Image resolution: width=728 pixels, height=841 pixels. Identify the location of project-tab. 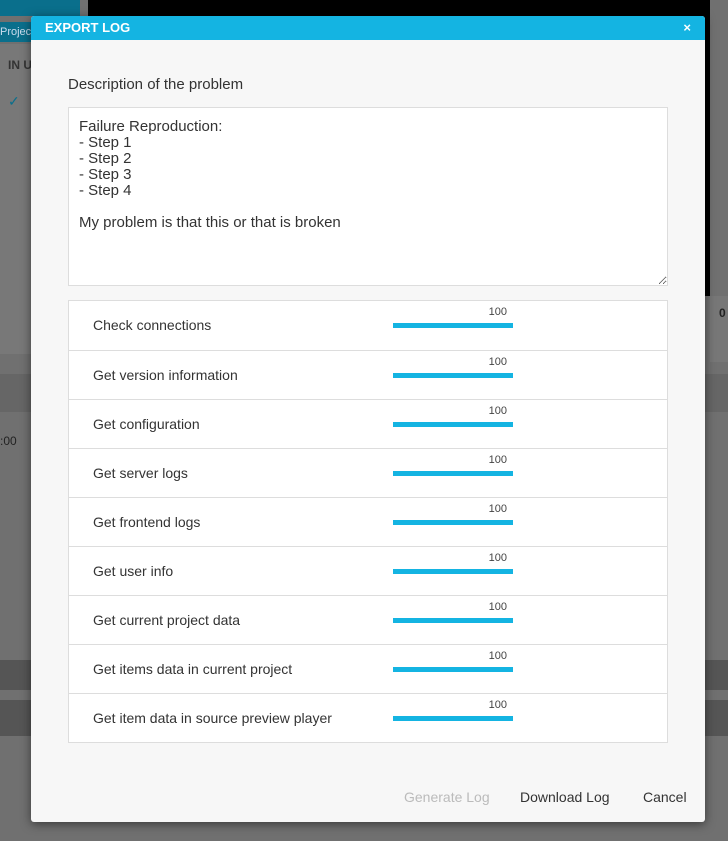
(40, 8).